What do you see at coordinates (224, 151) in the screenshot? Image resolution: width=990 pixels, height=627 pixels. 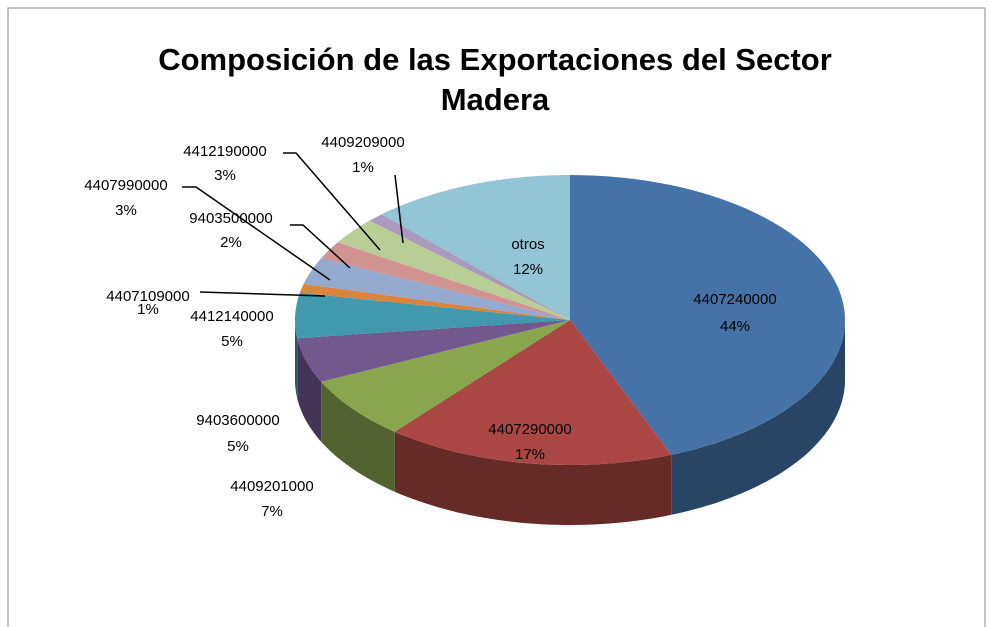 I see `data-label-category: 4412190000` at bounding box center [224, 151].